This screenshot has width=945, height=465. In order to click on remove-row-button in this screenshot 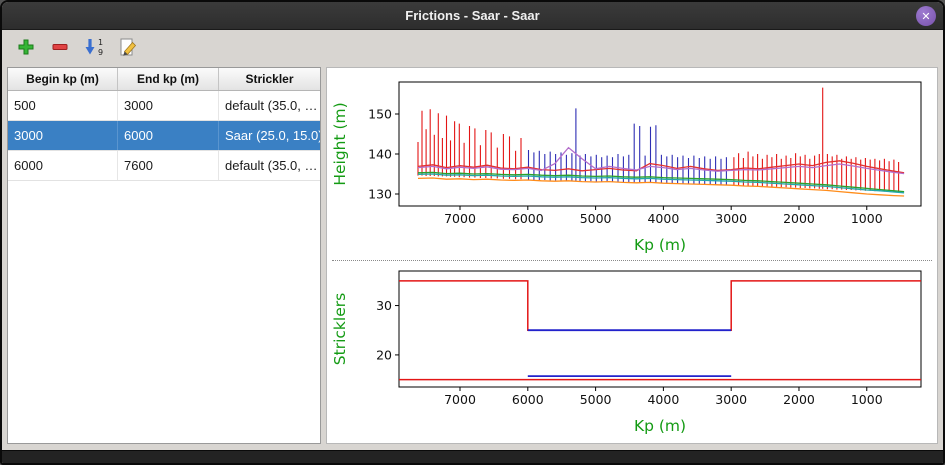, I will do `click(59, 47)`.